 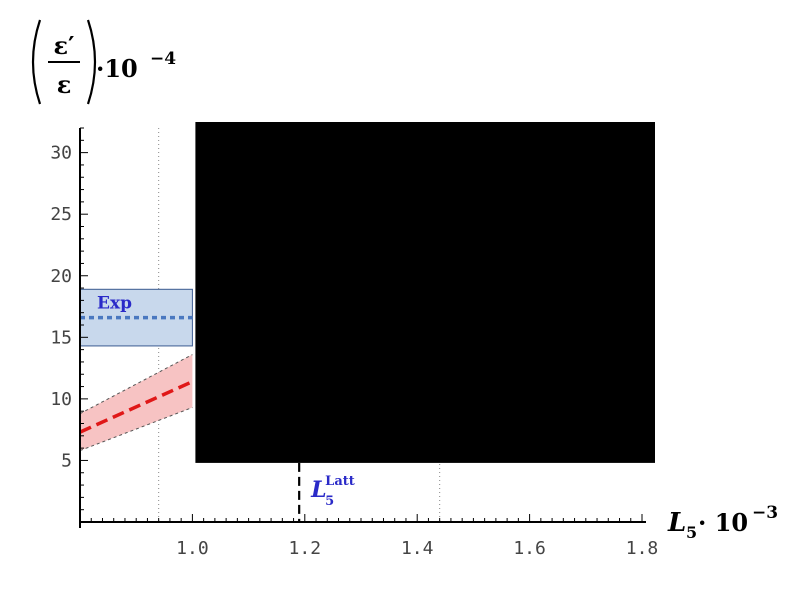 I want to click on lattice-label-superscript: Latt, so click(x=340, y=481).